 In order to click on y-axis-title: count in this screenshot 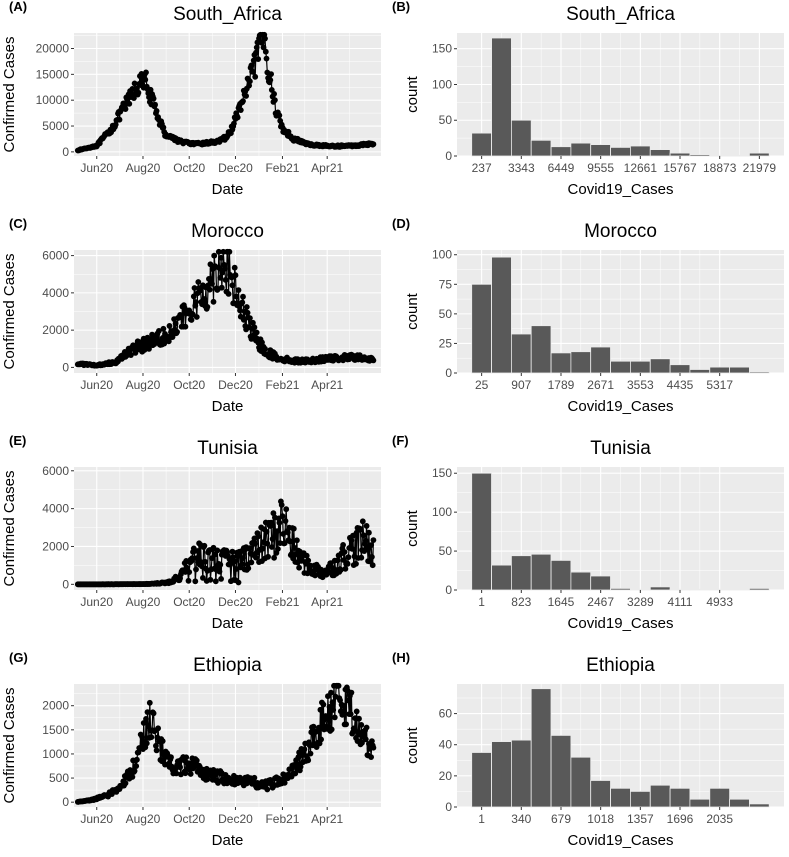, I will do `click(412, 311)`.